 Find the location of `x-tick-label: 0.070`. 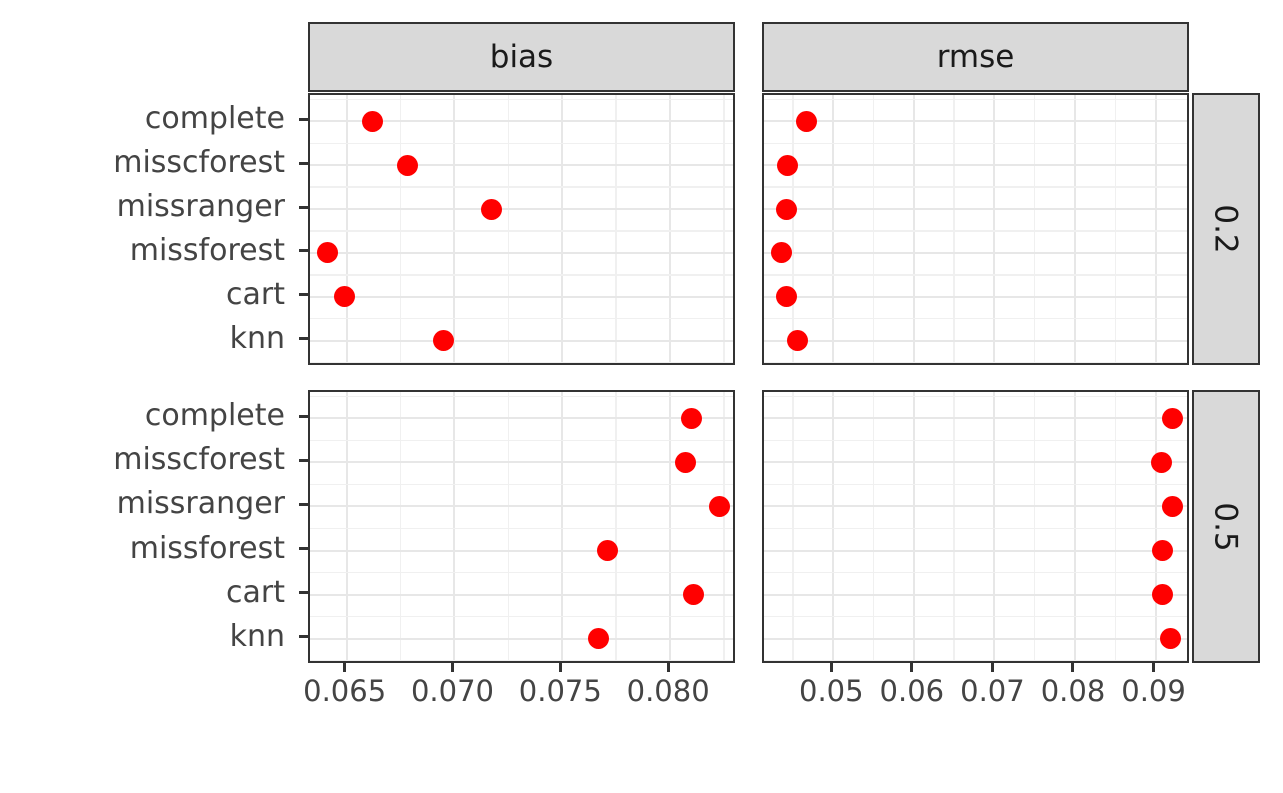

x-tick-label: 0.070 is located at coordinates (452, 691).